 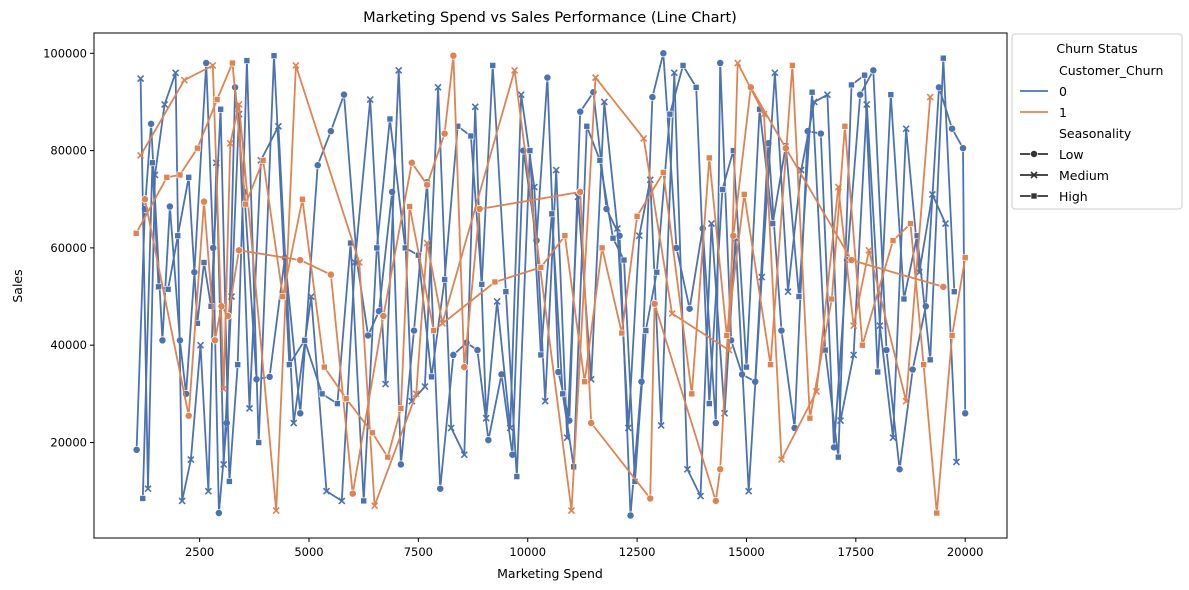 What do you see at coordinates (1111, 70) in the screenshot?
I see `legend-hue-title: Customer_Churn` at bounding box center [1111, 70].